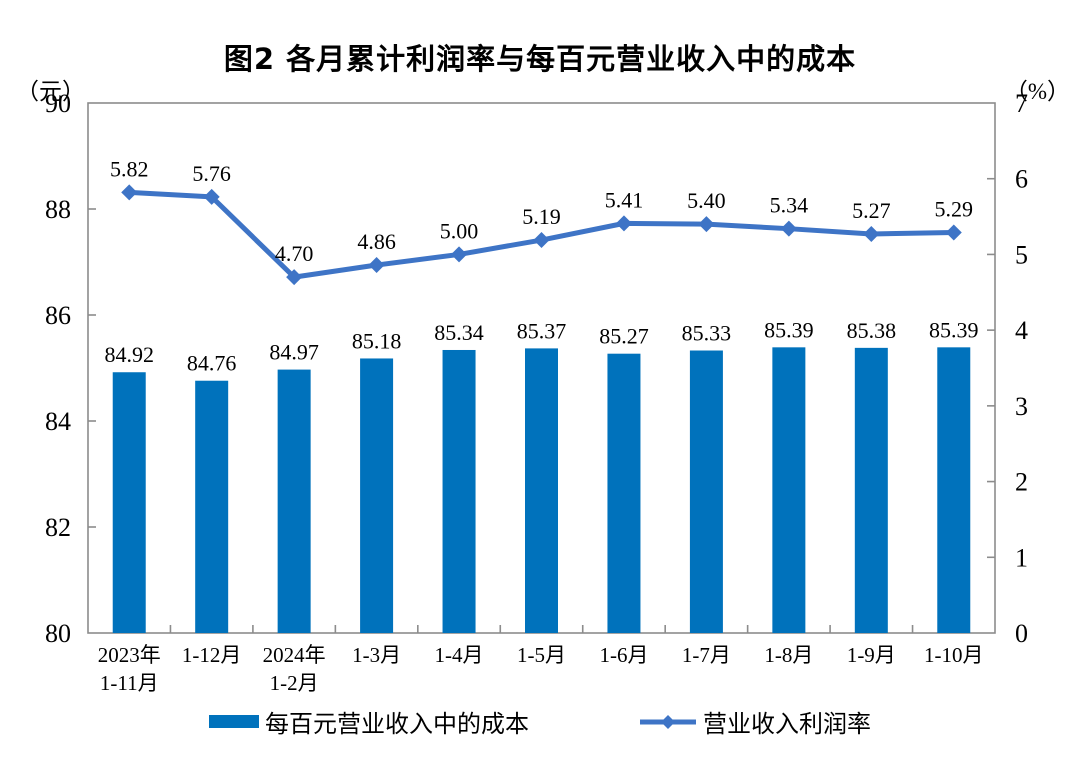  What do you see at coordinates (706, 200) in the screenshot?
I see `line-value-label: 5.40` at bounding box center [706, 200].